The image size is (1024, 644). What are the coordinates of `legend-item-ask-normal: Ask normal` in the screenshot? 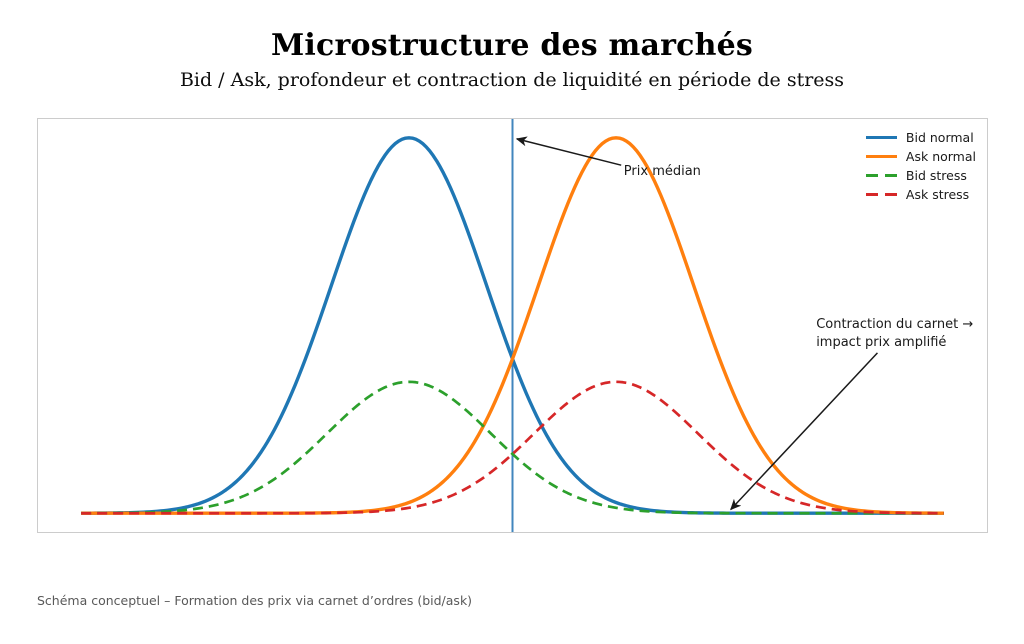 It's located at (920, 156).